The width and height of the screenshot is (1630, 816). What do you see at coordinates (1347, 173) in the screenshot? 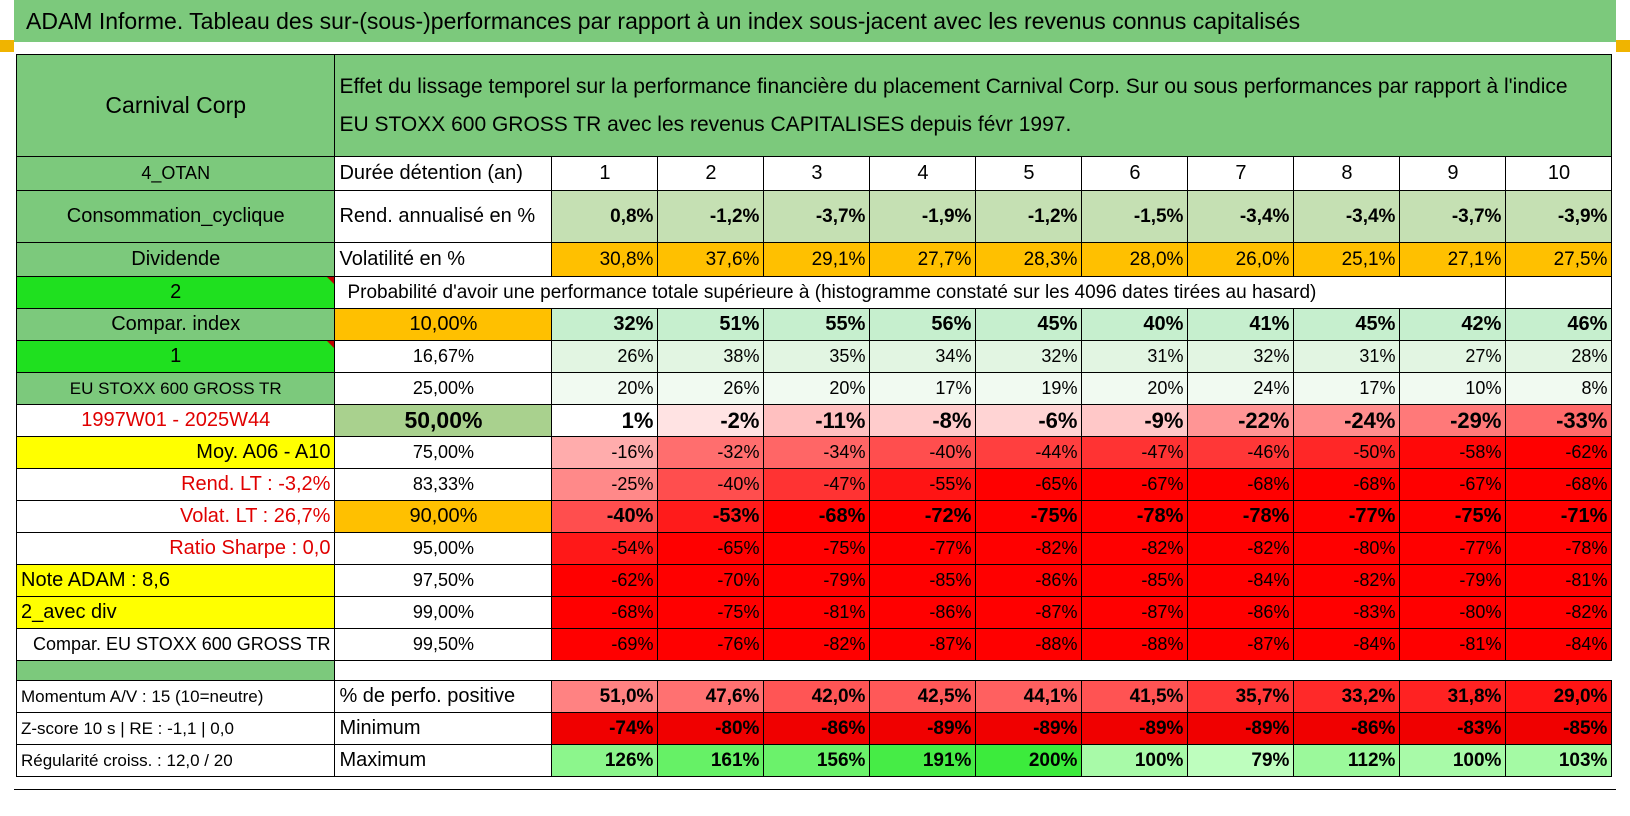
I see `year-header: 8` at bounding box center [1347, 173].